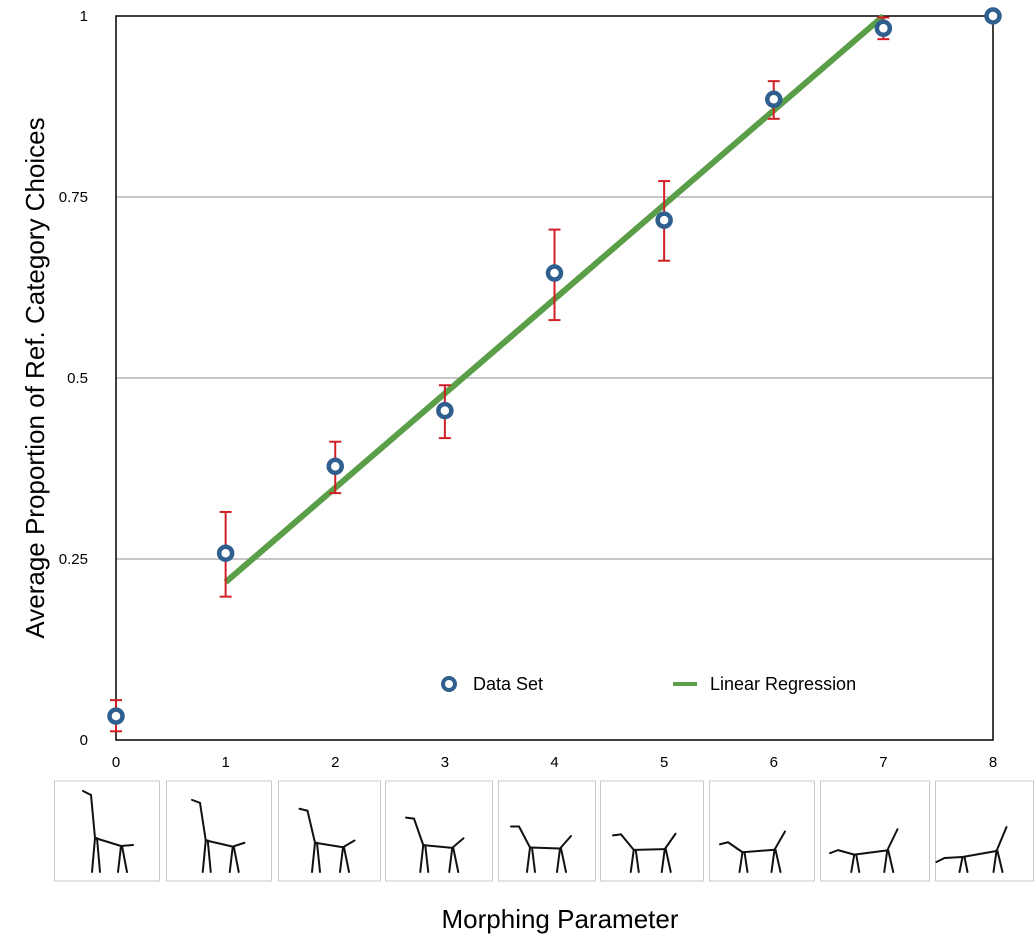 Image resolution: width=1034 pixels, height=940 pixels. What do you see at coordinates (560, 919) in the screenshot?
I see `x-axis-title: Morphing Parameter` at bounding box center [560, 919].